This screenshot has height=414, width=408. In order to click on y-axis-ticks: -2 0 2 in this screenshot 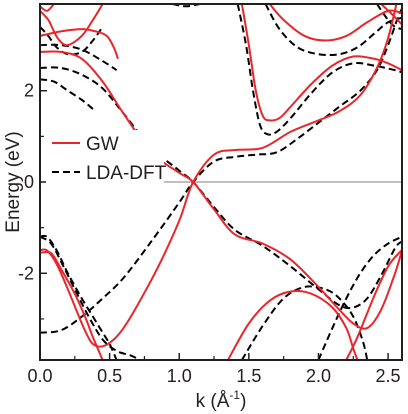, I will do `click(32, 182)`.